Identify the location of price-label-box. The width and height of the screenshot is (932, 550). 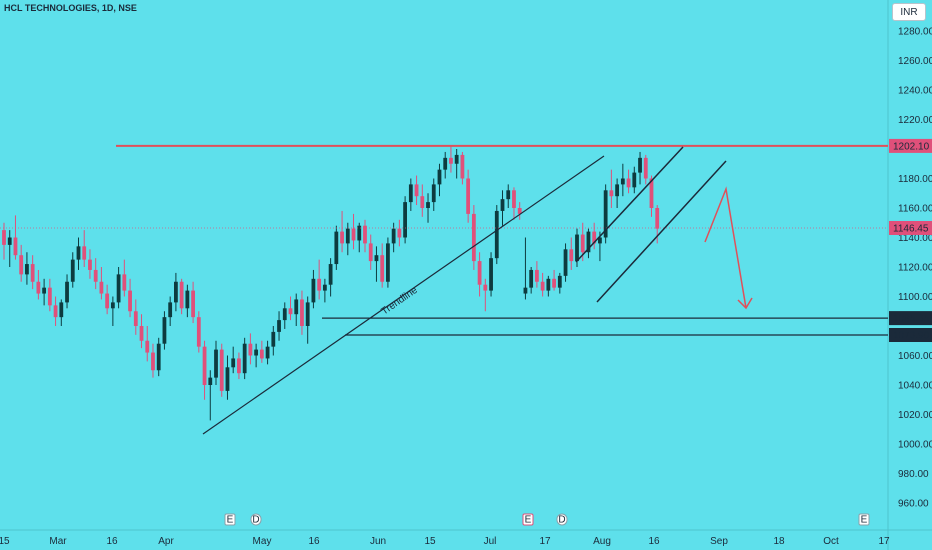
(910, 227).